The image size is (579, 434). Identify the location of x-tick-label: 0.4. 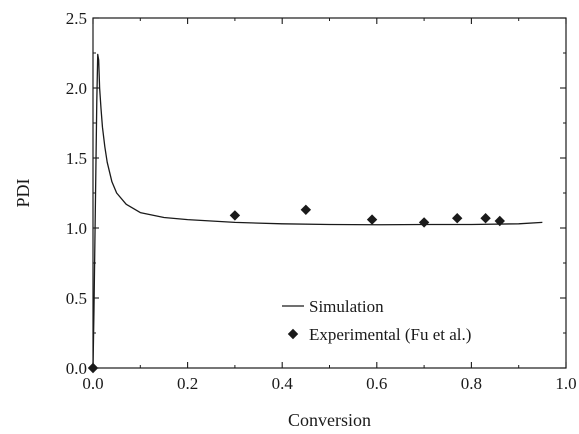
(283, 383).